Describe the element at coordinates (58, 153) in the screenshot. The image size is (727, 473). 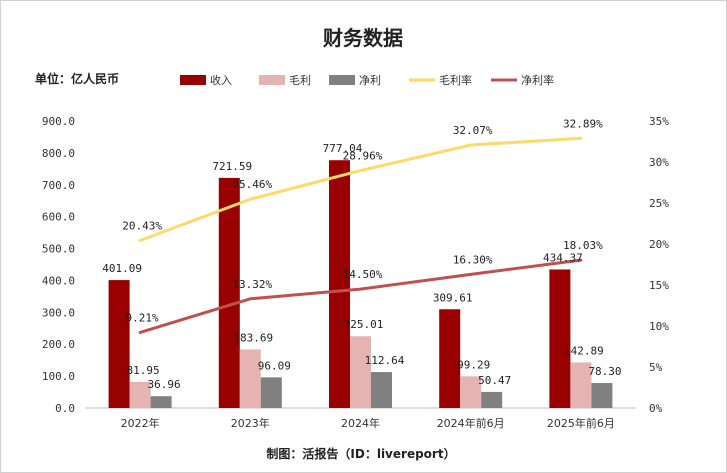
I see `y-left-tick-label: 800.0` at that location.